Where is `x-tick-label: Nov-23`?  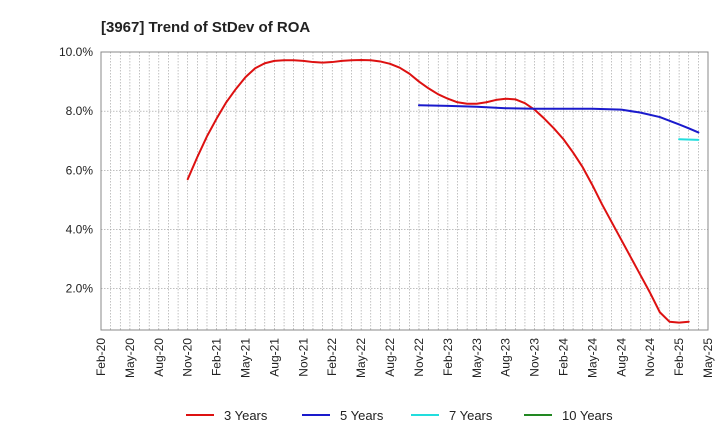
x-tick-label: Nov-23 is located at coordinates (535, 357).